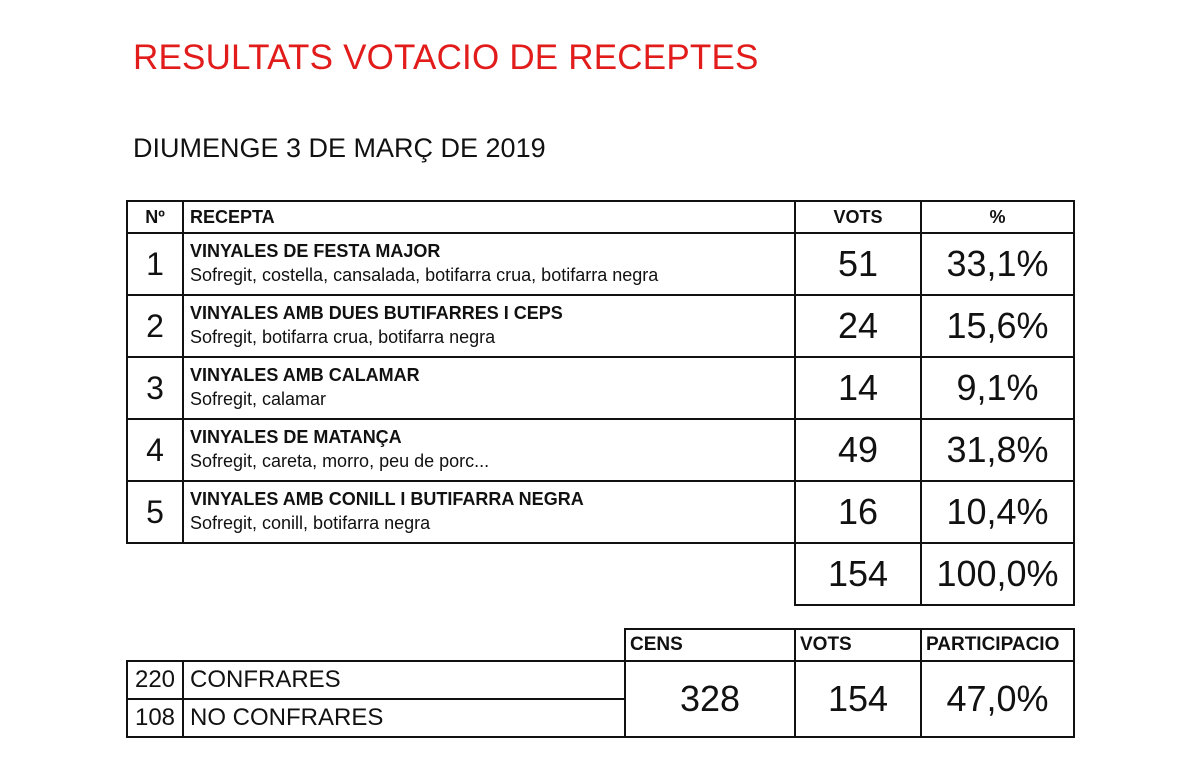 This screenshot has width=1200, height=769. Describe the element at coordinates (387, 499) in the screenshot. I see `recipe-name: VINYALES AMB CONILL I BUTIFARRA NEGRA` at that location.